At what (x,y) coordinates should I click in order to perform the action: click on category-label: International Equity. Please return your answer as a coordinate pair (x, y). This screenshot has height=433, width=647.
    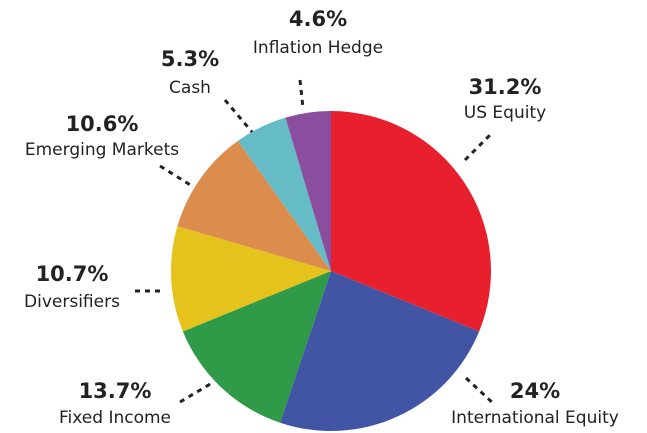
    Looking at the image, I should click on (535, 418).